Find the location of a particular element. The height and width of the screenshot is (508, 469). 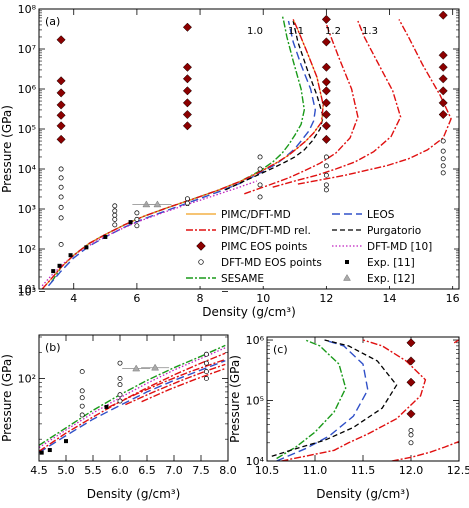

legend-label: PIMC/DFT-MD rel. is located at coordinates (266, 231).